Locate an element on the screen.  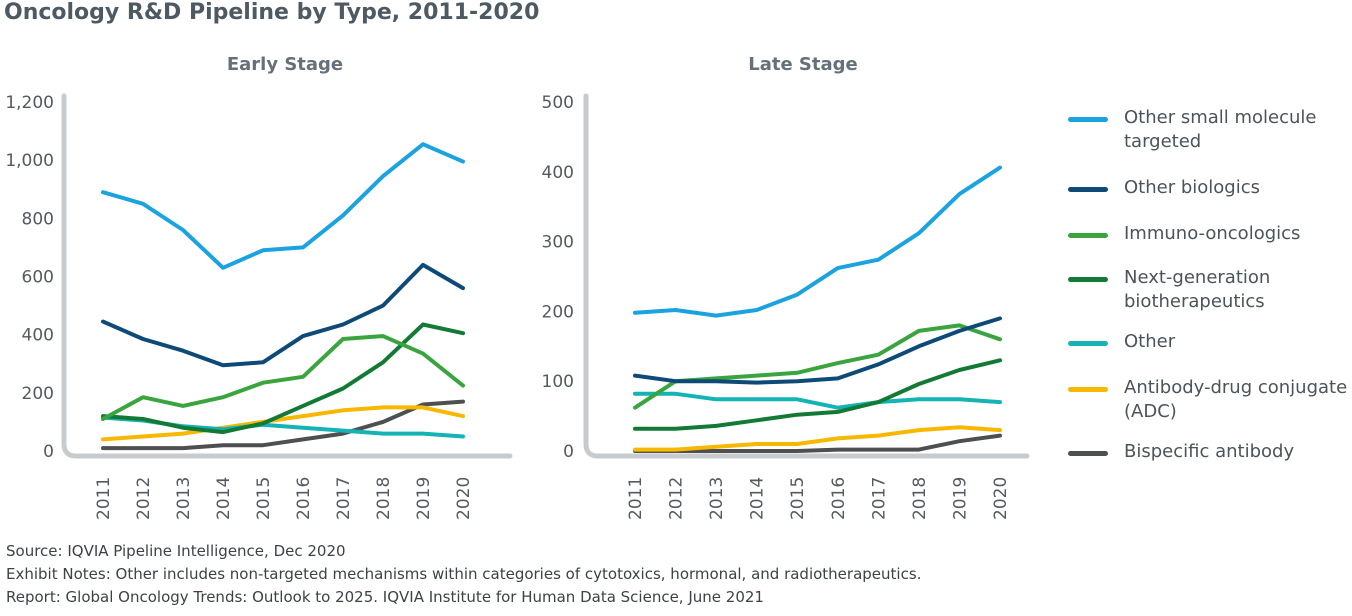
y-tick-label: 600 is located at coordinates (38, 278).